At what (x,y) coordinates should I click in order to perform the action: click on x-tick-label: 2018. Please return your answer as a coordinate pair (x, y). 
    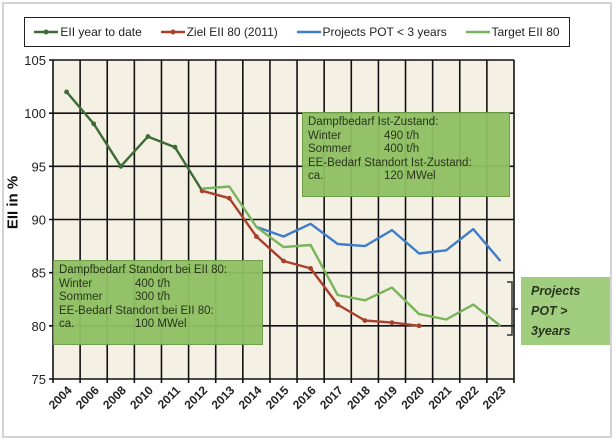
    Looking at the image, I should click on (358, 397).